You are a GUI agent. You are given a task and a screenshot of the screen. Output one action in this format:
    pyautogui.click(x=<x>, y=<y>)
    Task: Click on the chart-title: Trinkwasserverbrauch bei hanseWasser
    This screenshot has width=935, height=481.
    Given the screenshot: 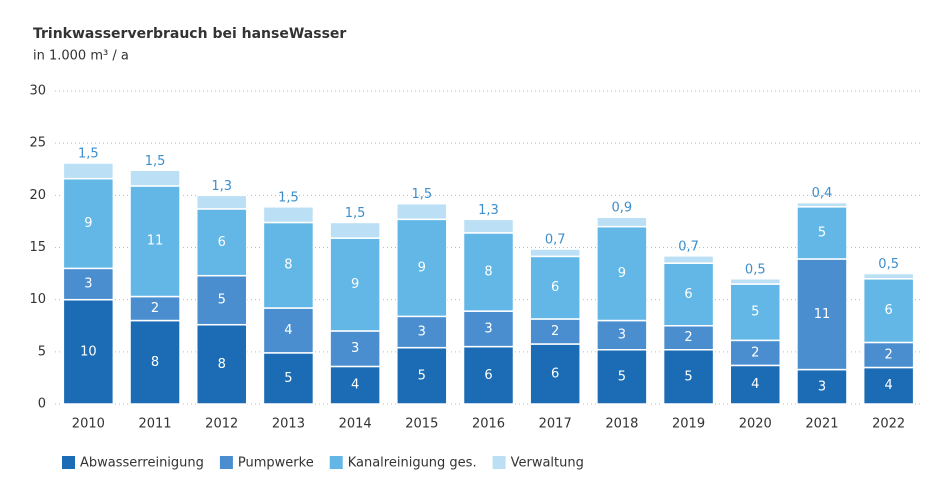 What is the action you would take?
    pyautogui.click(x=189, y=34)
    